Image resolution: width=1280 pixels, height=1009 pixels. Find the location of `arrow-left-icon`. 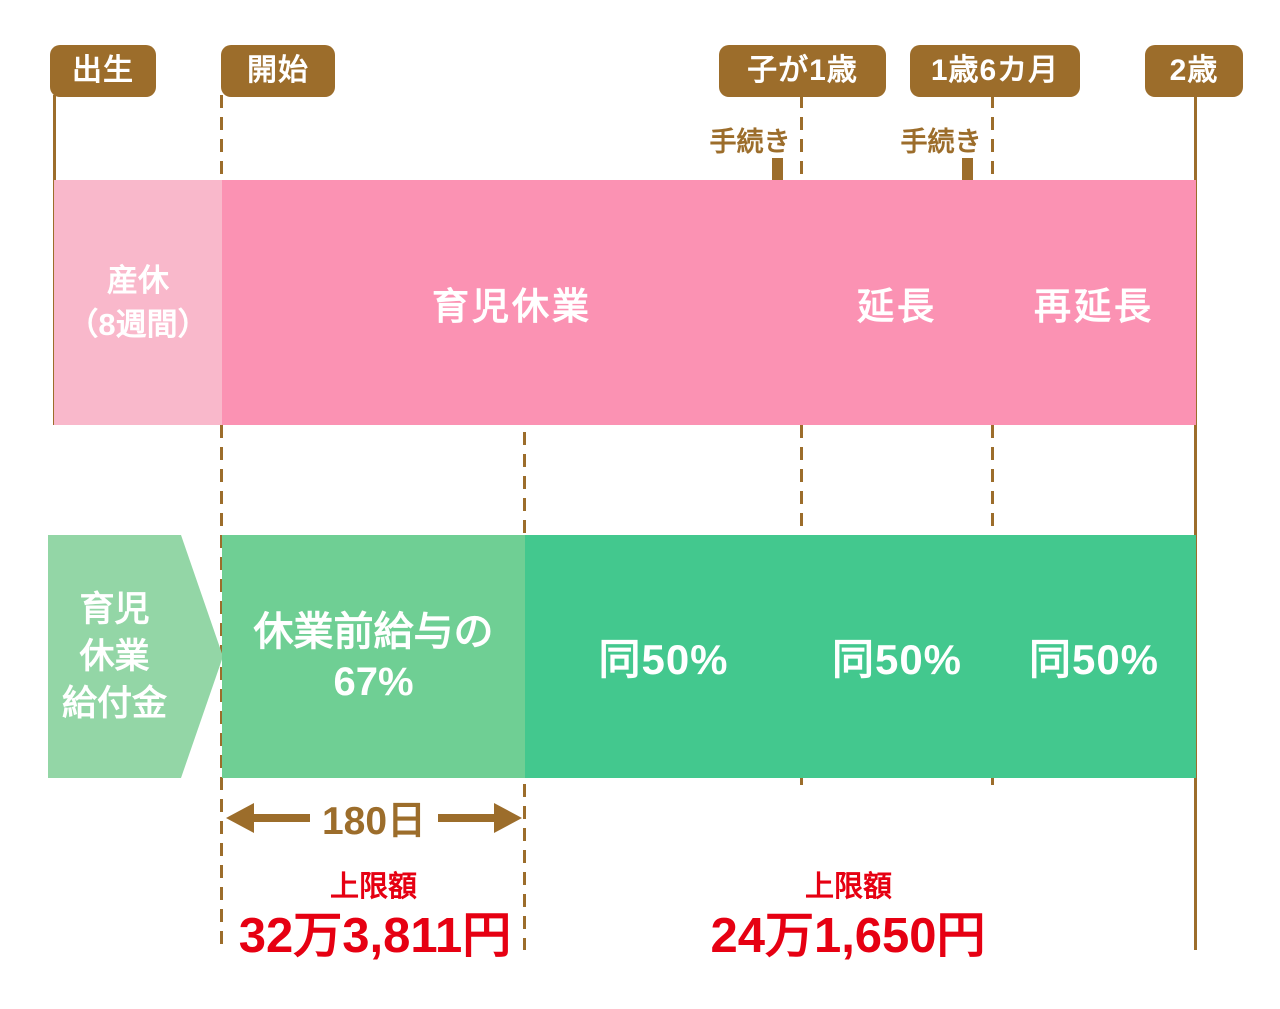

arrow-left-icon is located at coordinates (240, 818).